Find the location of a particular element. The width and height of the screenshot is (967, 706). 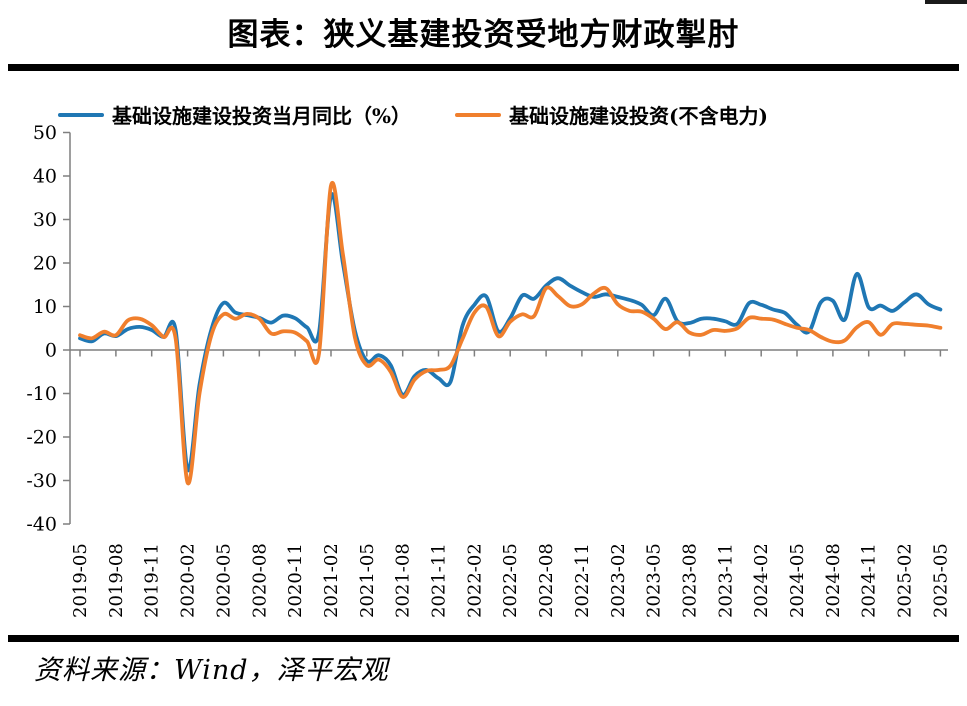

page-title: 图表：狭义基建投资受地方财政掣肘 is located at coordinates (483, 35).